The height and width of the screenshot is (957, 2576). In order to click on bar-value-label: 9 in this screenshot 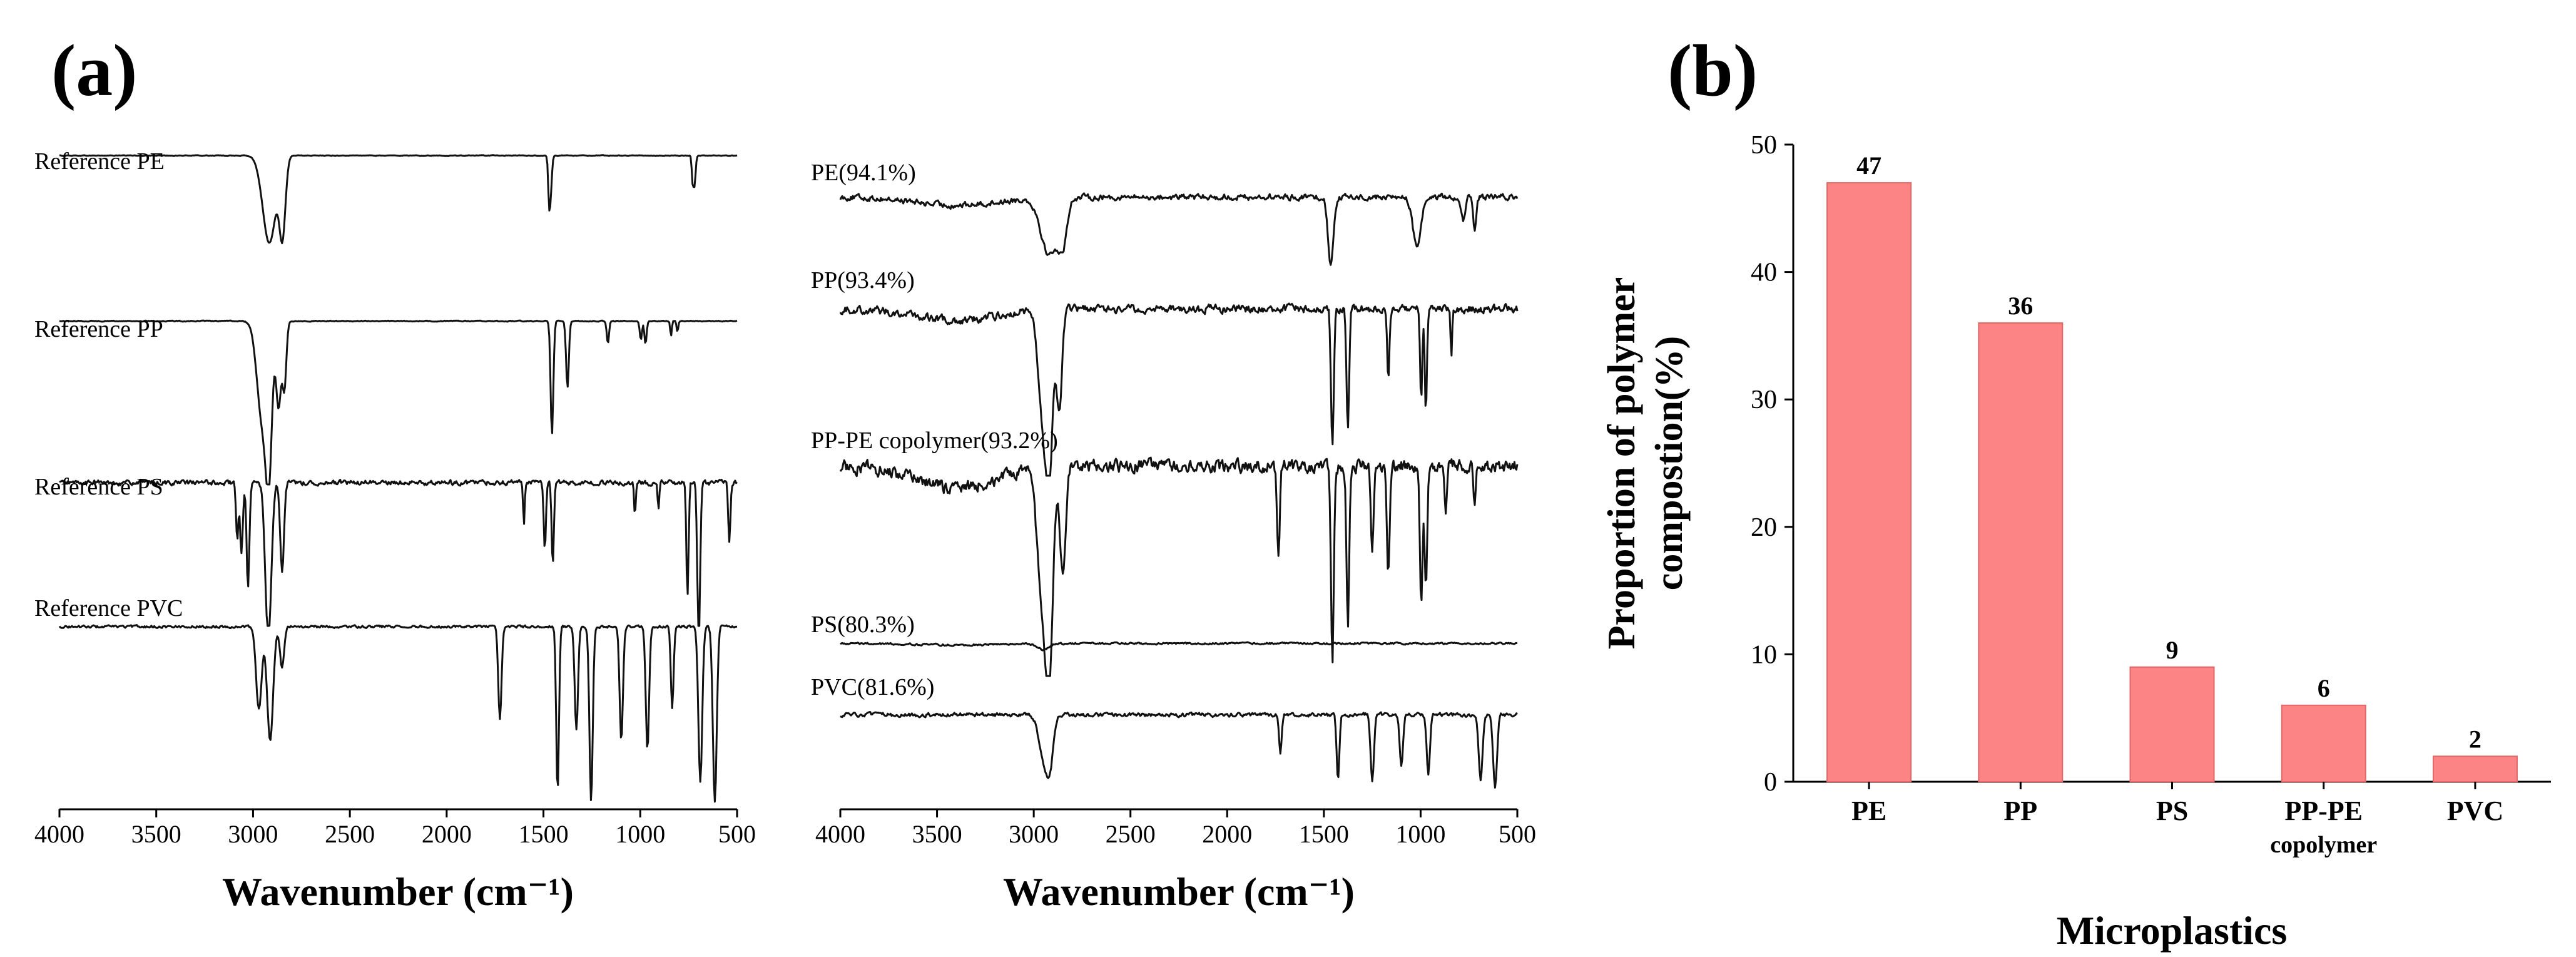, I will do `click(2172, 650)`.